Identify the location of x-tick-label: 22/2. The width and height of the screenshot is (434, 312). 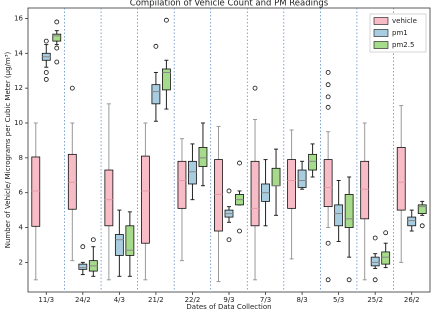
(193, 300).